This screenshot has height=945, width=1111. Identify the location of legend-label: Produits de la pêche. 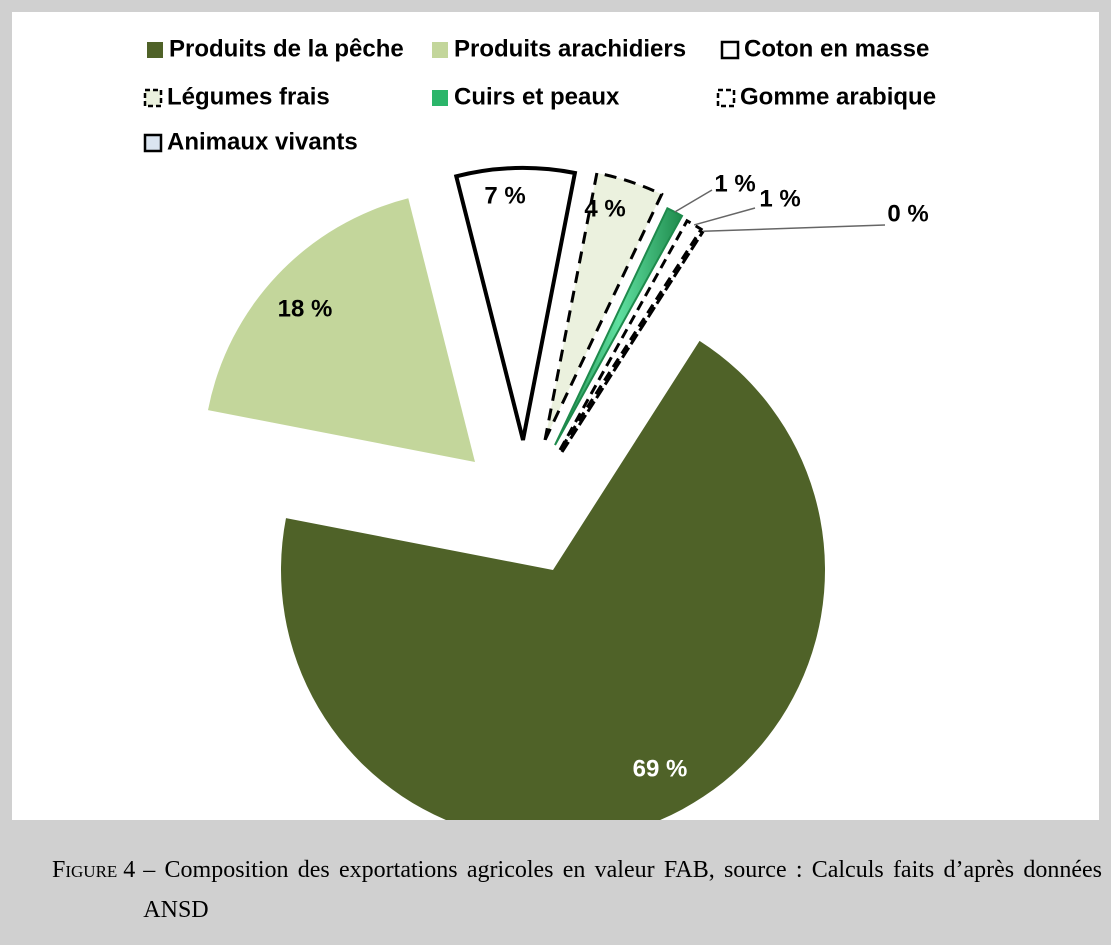
(286, 48).